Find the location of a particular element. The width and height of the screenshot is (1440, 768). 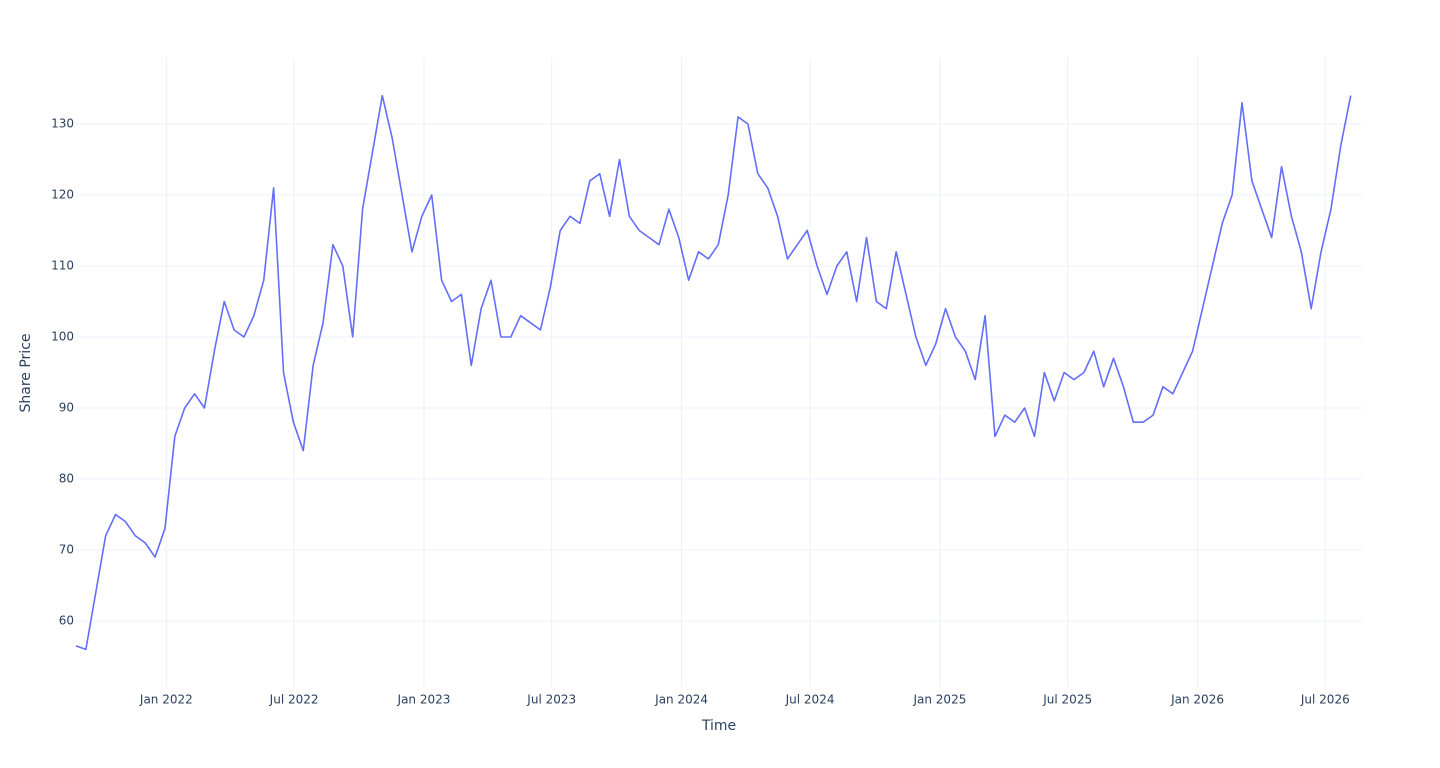

y-tick-label: 110 is located at coordinates (62, 266).